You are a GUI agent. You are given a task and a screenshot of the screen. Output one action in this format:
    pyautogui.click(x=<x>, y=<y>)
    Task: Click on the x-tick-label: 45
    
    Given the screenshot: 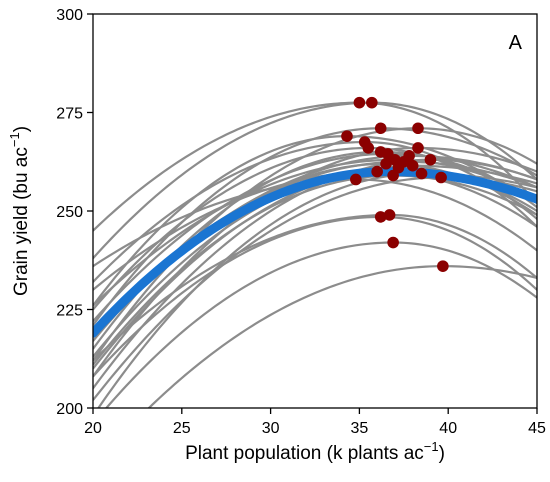 What is the action you would take?
    pyautogui.click(x=537, y=428)
    